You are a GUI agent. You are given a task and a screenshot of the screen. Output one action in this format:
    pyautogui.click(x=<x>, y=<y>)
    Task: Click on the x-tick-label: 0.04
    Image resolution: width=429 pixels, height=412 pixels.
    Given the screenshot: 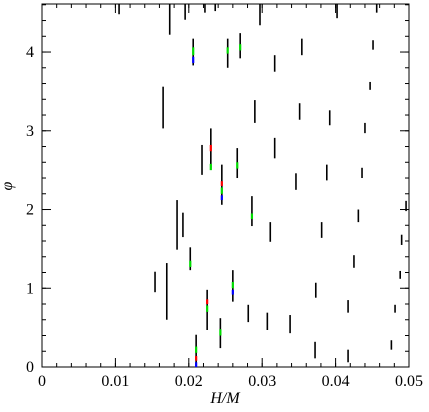 What is the action you would take?
    pyautogui.click(x=336, y=381)
    